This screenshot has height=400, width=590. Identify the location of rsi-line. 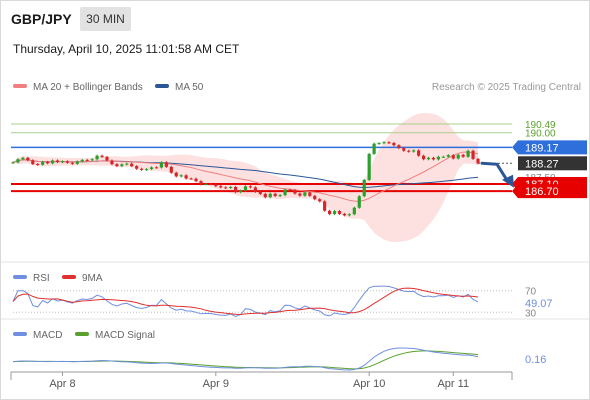
(245, 301).